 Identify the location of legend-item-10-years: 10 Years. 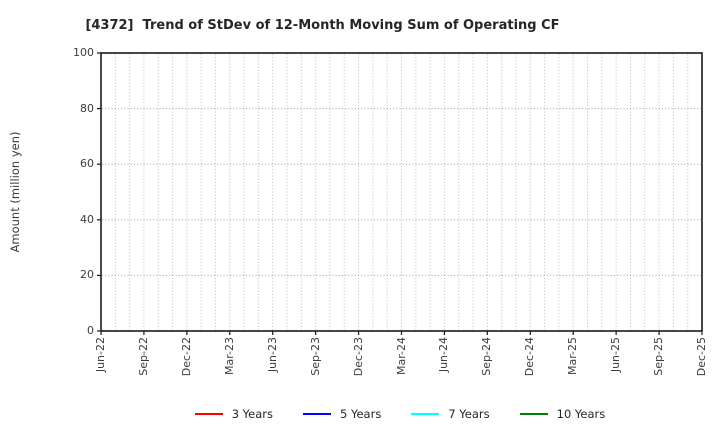
(562, 414).